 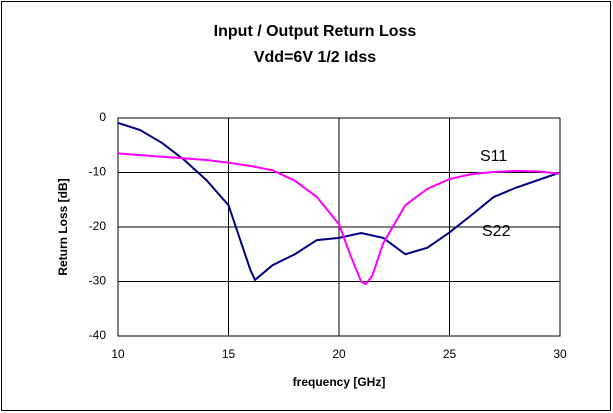 What do you see at coordinates (98, 335) in the screenshot?
I see `y-tick-label: -40` at bounding box center [98, 335].